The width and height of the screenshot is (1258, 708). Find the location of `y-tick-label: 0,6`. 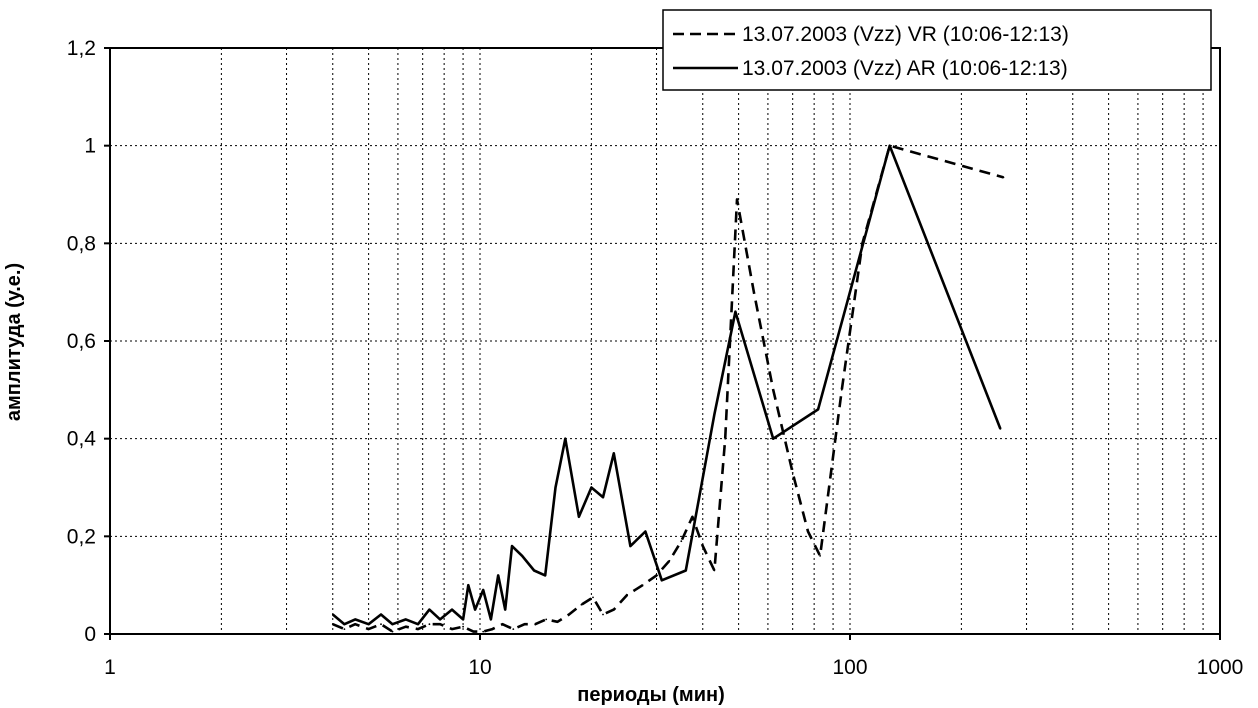

y-tick-label: 0,6 is located at coordinates (81, 341).